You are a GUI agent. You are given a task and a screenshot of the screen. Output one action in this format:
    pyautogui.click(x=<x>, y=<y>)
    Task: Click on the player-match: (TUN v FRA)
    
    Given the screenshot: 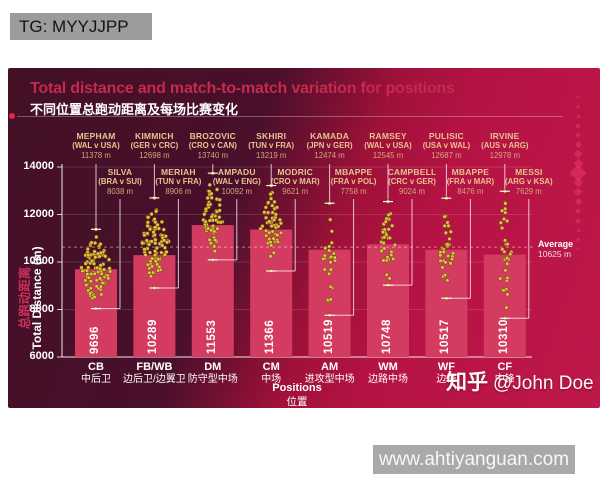 What is the action you would take?
    pyautogui.click(x=178, y=181)
    